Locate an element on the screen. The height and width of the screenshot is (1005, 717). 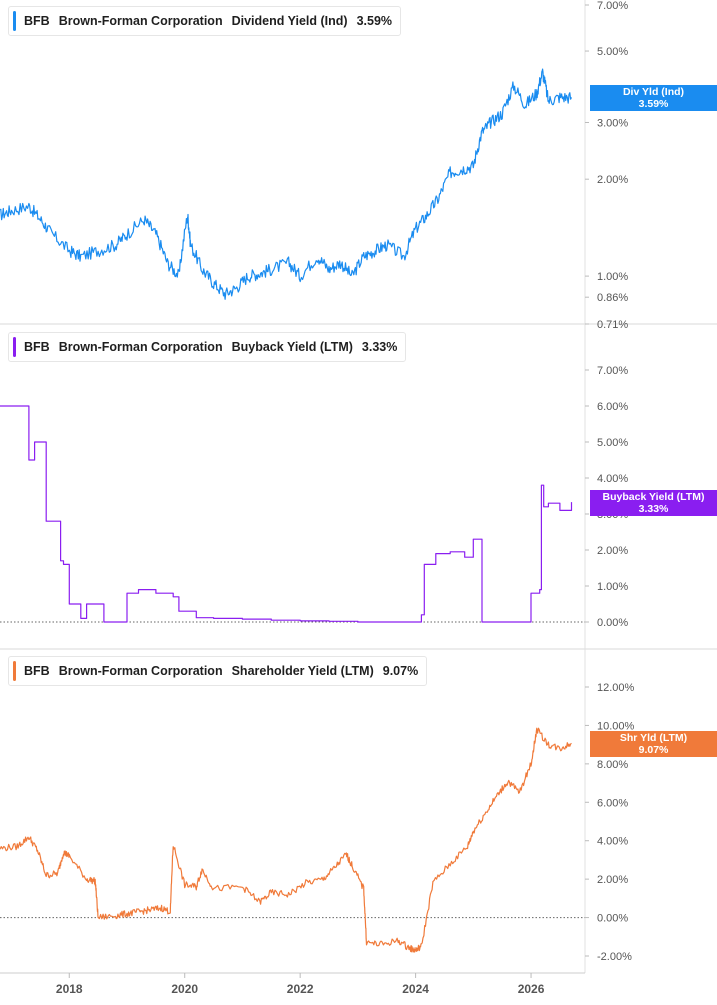
current-value-badge-dividend: Div Yld (Ind) 3.59% is located at coordinates (653, 98).